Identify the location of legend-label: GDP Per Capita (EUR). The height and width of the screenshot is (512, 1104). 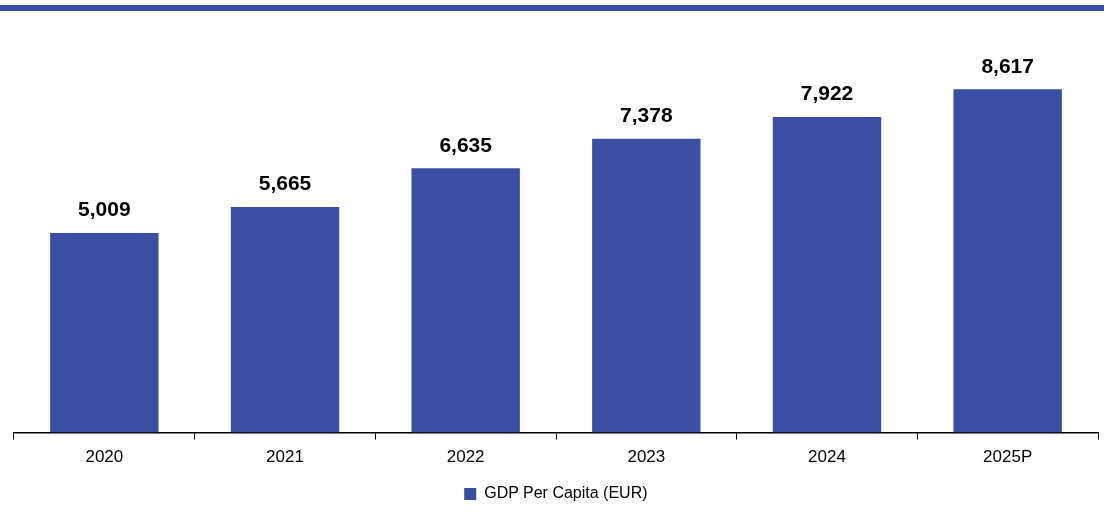
(566, 493).